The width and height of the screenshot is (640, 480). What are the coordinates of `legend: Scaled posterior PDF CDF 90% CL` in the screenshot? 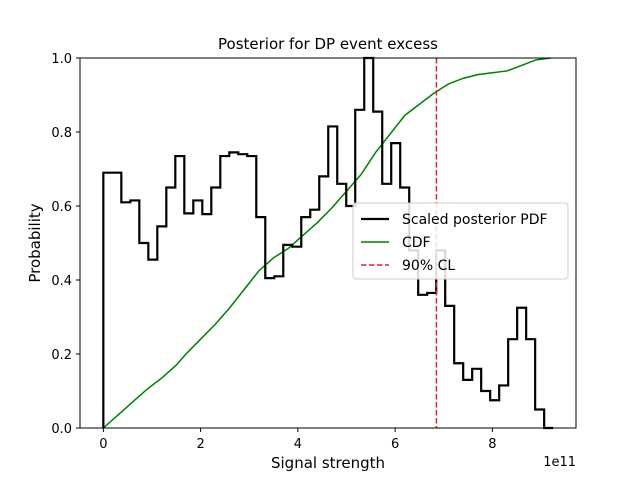 It's located at (460, 241).